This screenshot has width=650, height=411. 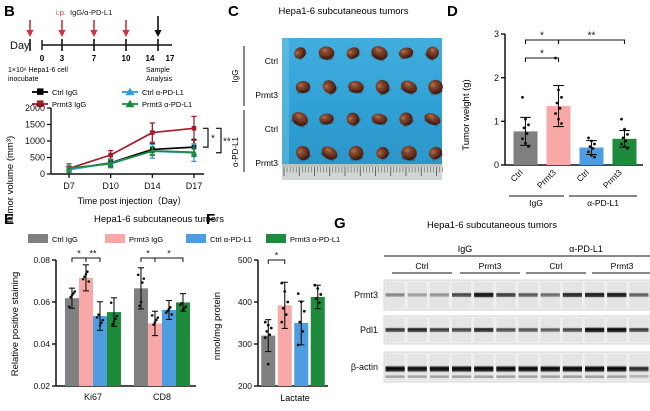 What do you see at coordinates (496, 165) in the screenshot?
I see `panel-d-ytick: 0` at bounding box center [496, 165].